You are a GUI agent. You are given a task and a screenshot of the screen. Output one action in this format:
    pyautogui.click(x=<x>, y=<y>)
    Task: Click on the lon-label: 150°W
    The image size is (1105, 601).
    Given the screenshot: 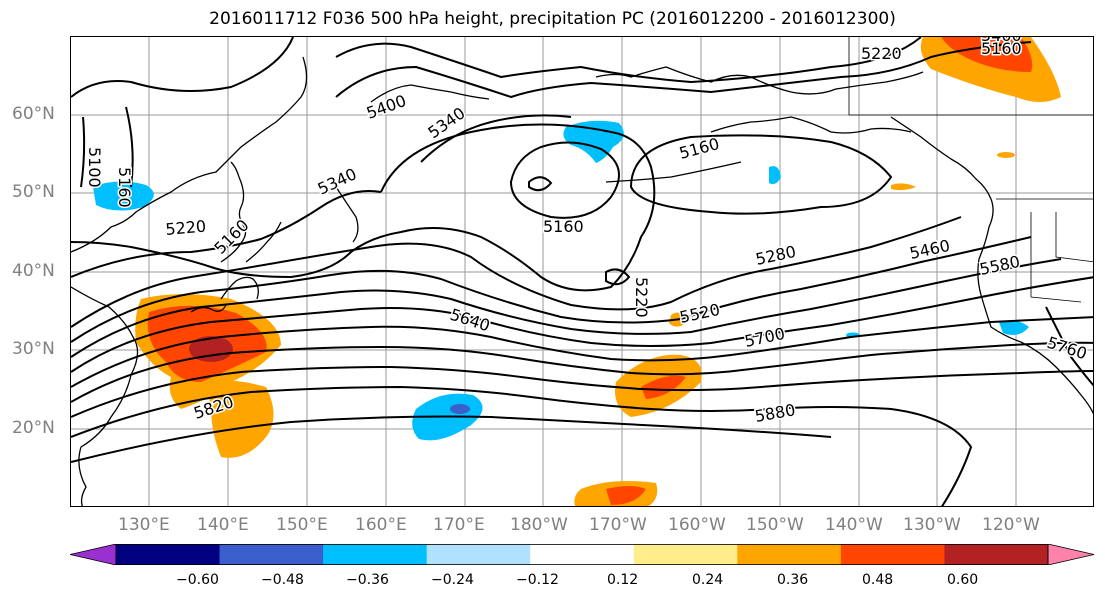 What is the action you would take?
    pyautogui.click(x=775, y=525)
    